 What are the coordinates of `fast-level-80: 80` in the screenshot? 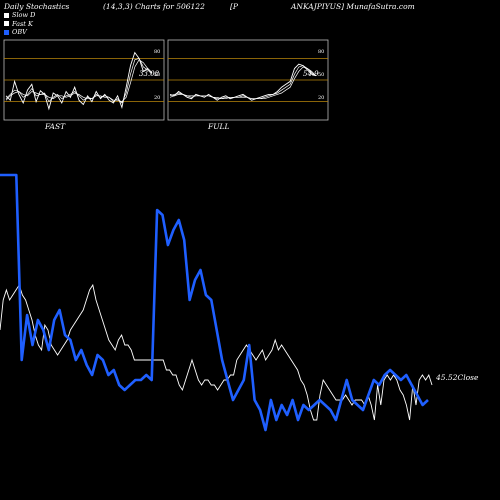 It's located at (157, 52).